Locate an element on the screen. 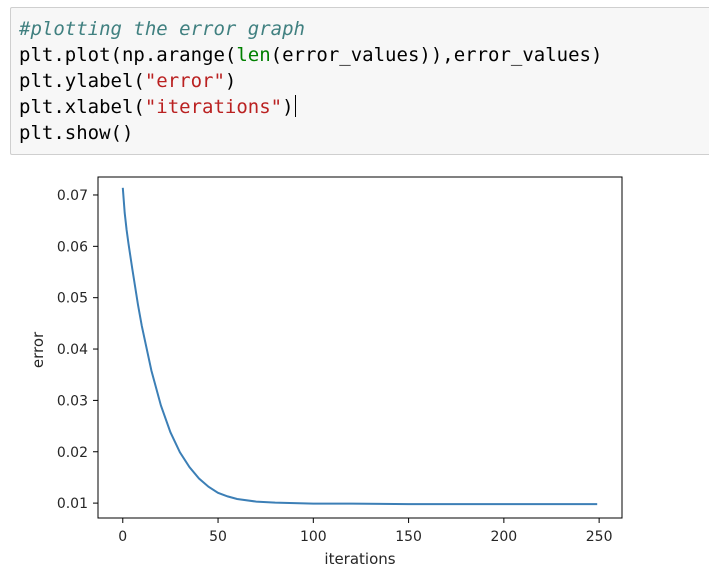 This screenshot has width=709, height=581. code-token: plt.plot(np.arange( is located at coordinates (128, 55).